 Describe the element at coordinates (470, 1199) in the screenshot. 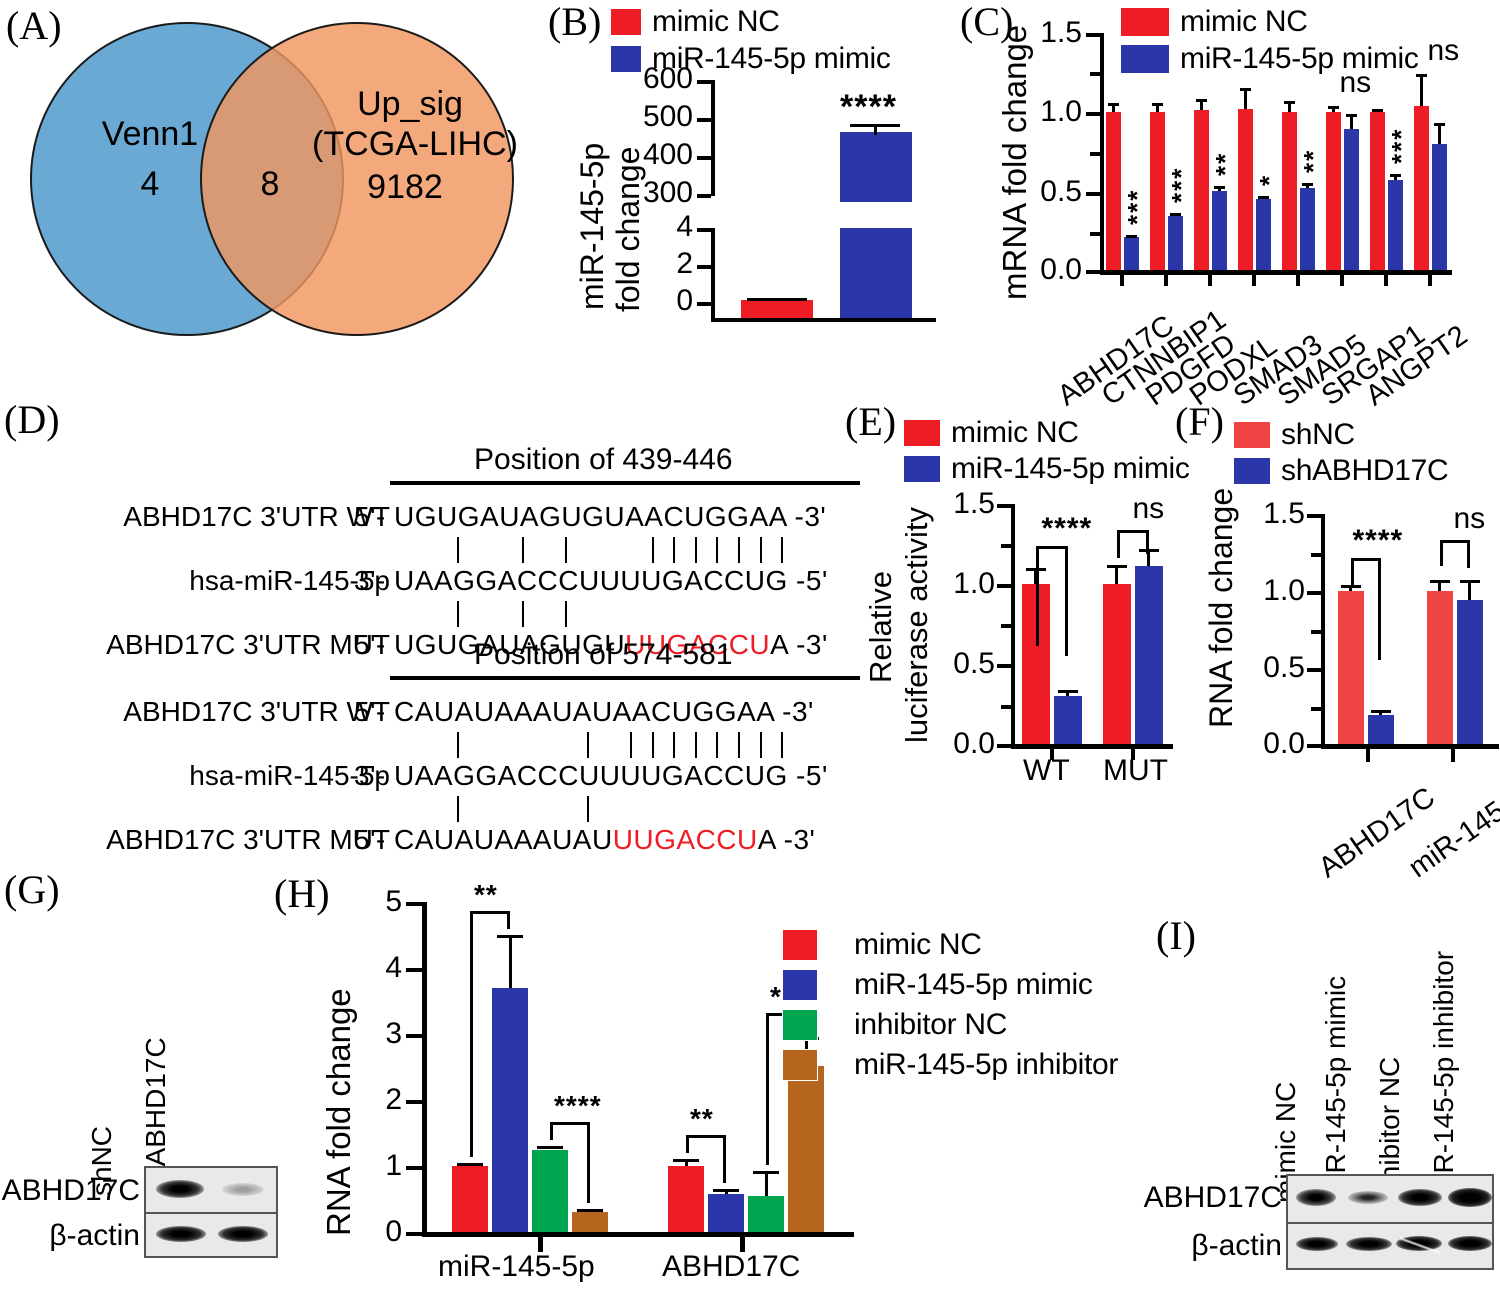

I see `bar-miR-145-5p-mimic NC` at that location.